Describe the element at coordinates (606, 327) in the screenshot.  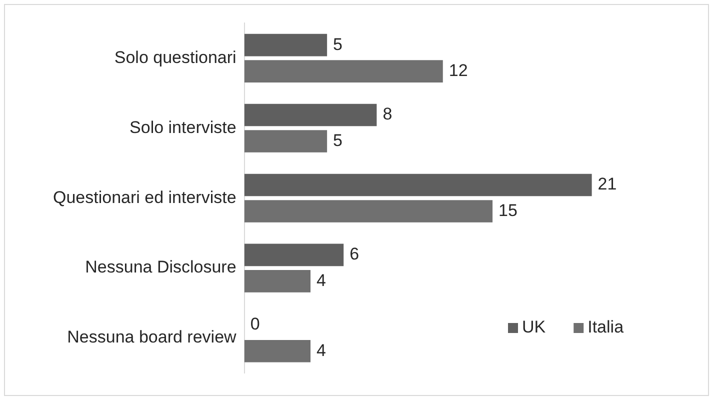
I see `legend-label: Italia` at that location.